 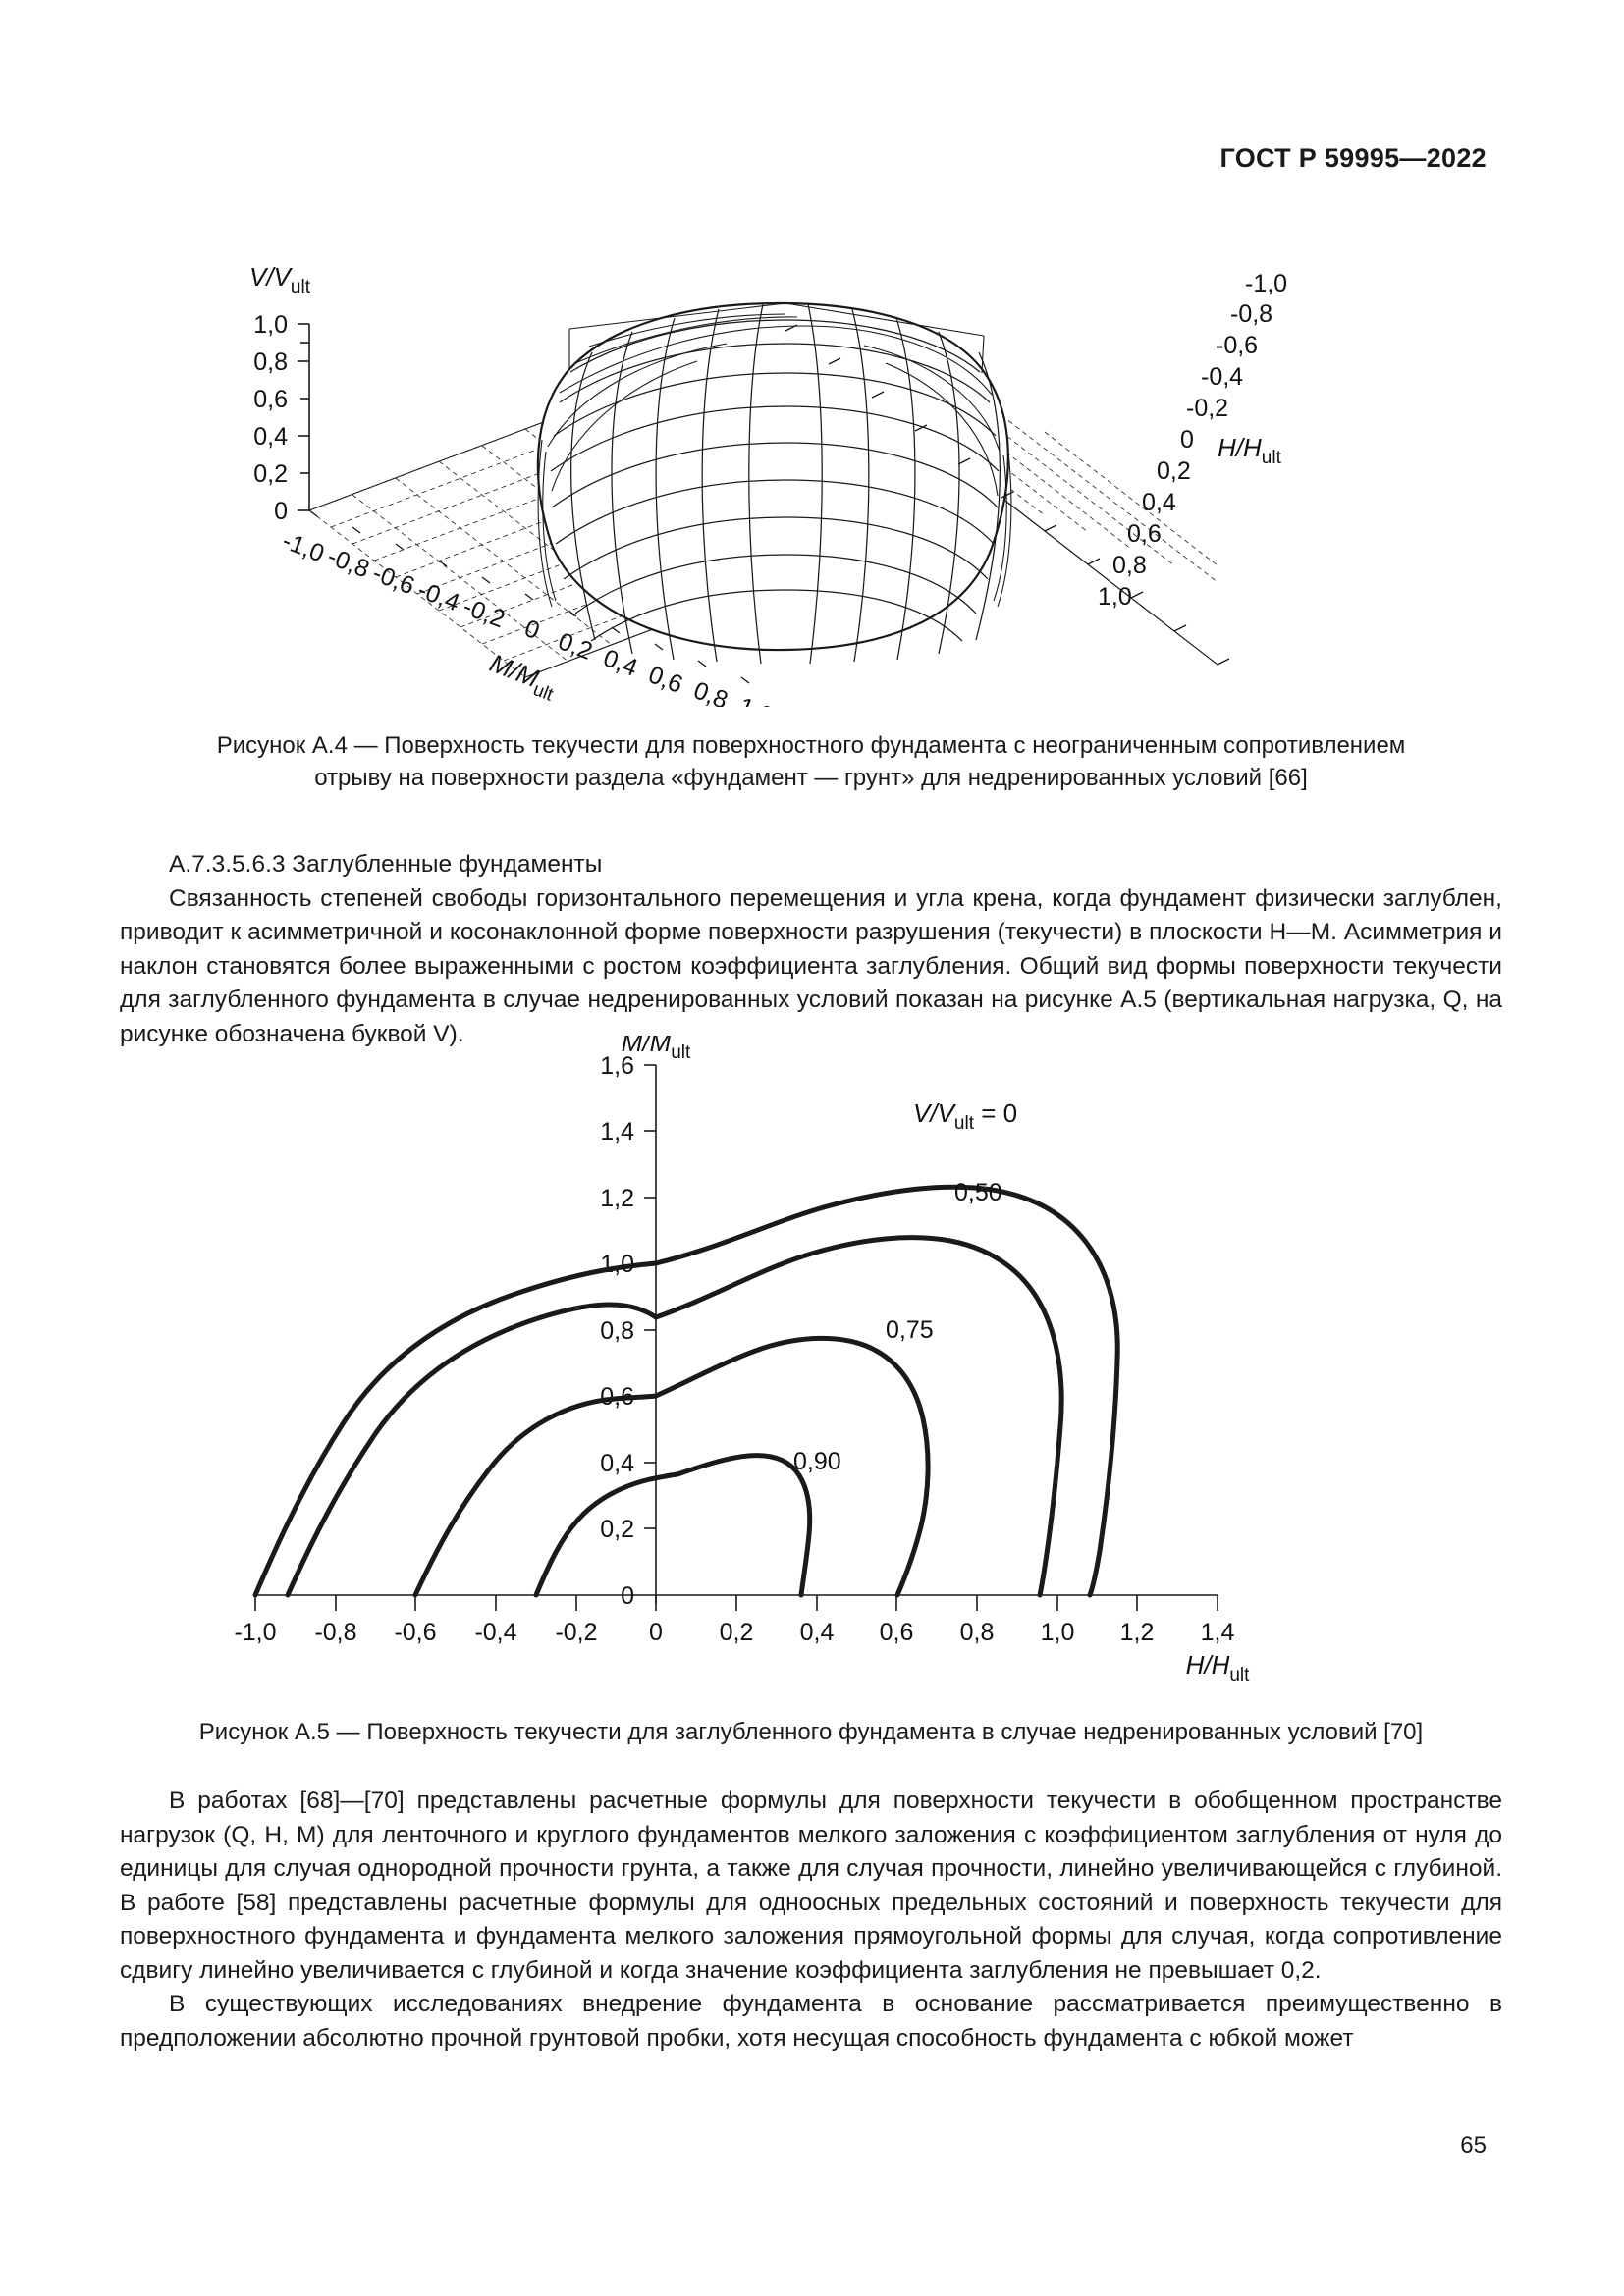 What do you see at coordinates (817, 1632) in the screenshot?
I see `axis-x-tick-8: 0,4` at bounding box center [817, 1632].